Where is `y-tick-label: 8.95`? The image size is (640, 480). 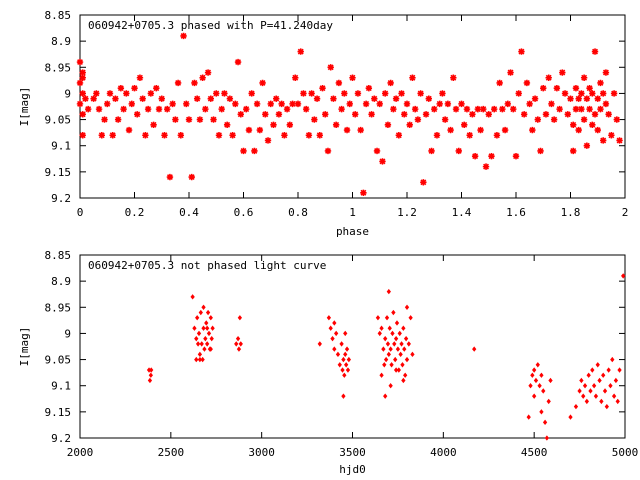 y-tick-label: 8.95 is located at coordinates (58, 67).